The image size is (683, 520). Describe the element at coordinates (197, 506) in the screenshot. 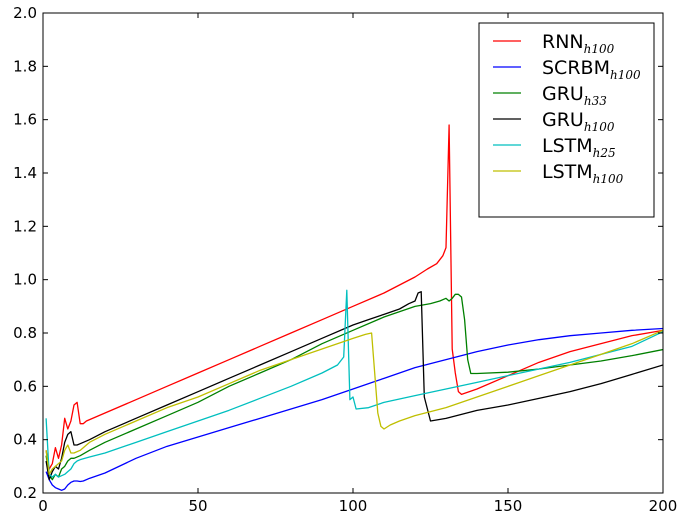

I see `x-tick-label: 50` at that location.